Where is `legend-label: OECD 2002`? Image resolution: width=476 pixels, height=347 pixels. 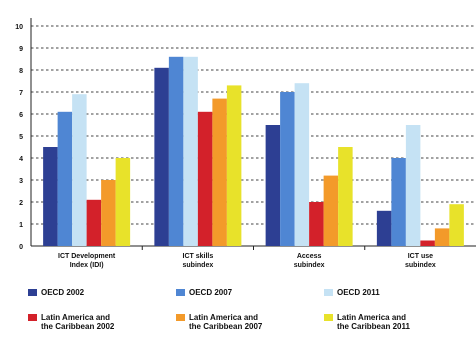 legend-label: OECD 2002 is located at coordinates (63, 292).